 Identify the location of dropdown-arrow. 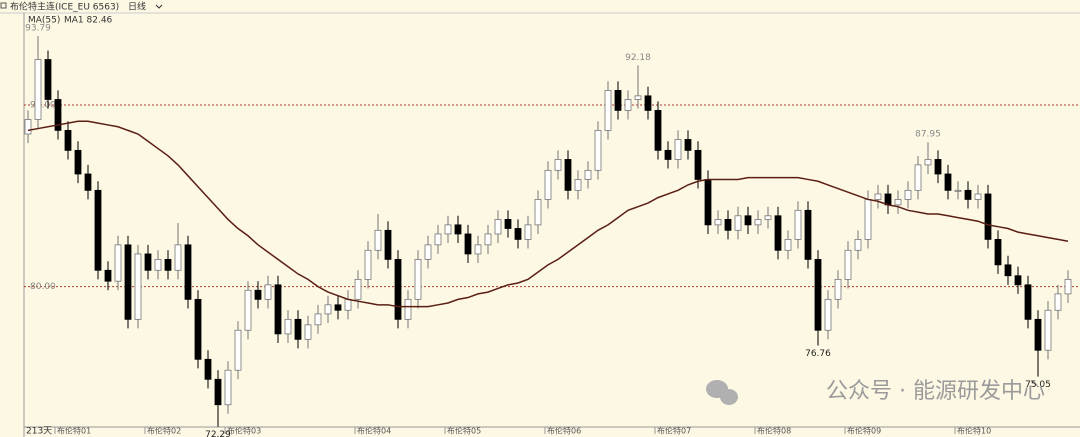
(159, 6).